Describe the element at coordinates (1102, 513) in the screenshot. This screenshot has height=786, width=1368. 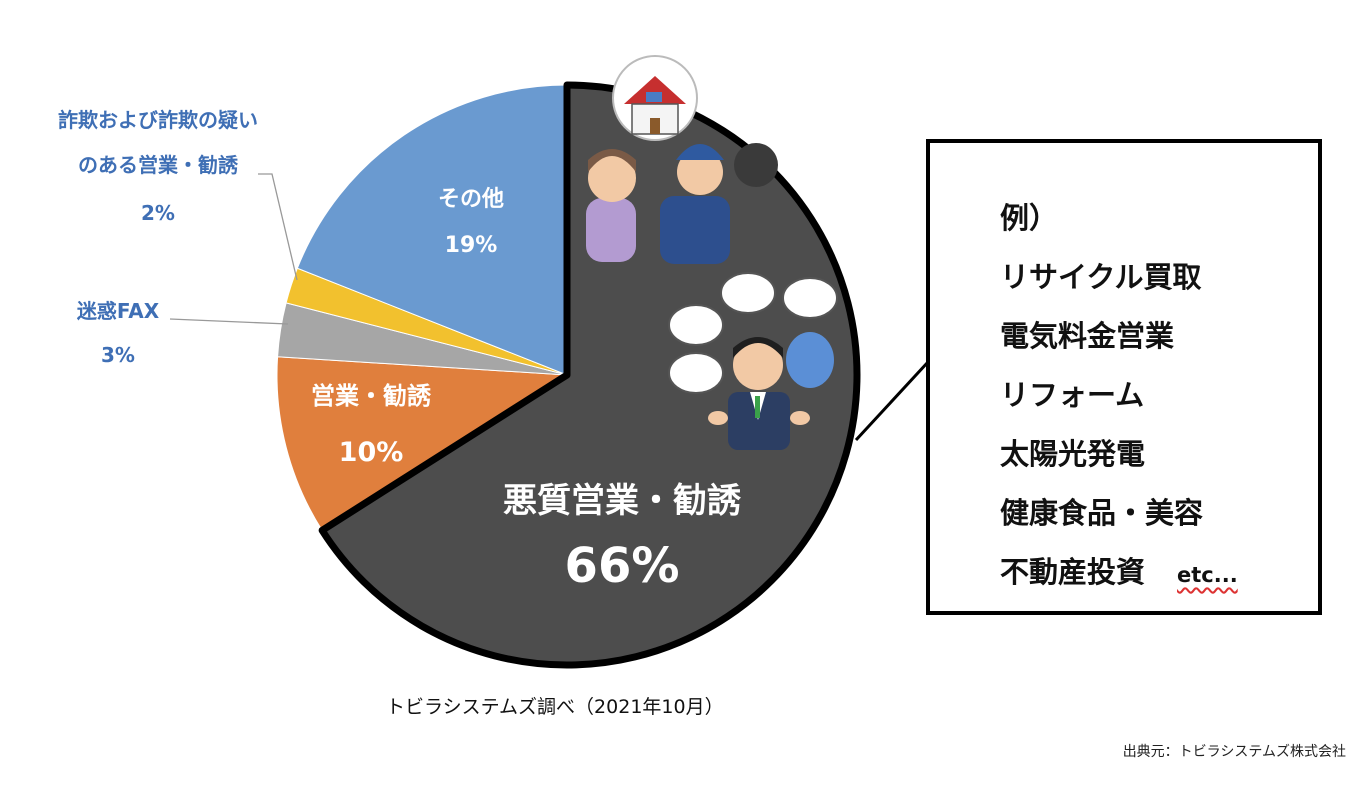
I see `example-item: 健康食品・美容` at that location.